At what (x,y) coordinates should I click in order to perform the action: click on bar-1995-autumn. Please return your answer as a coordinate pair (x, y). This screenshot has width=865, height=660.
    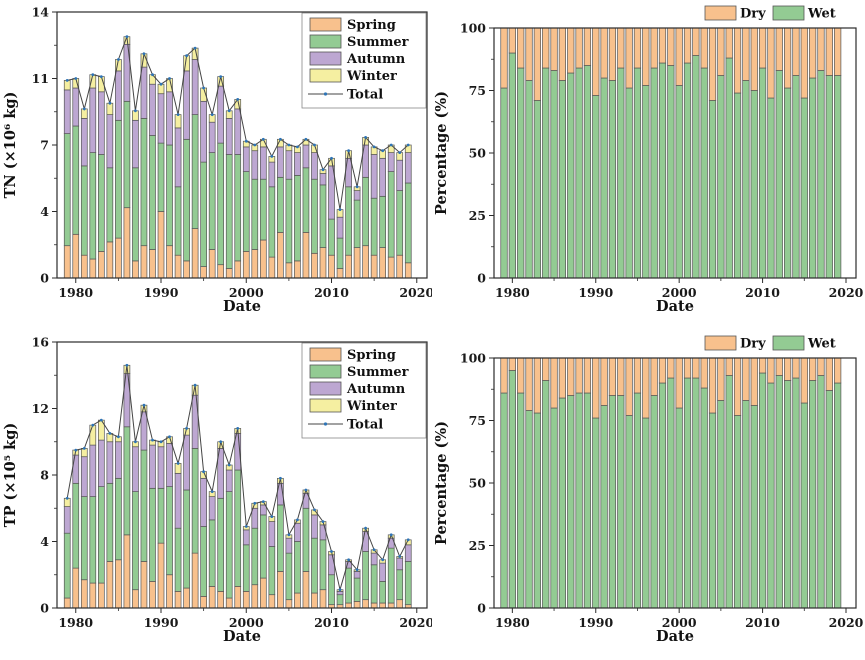
    Looking at the image, I should click on (203, 131).